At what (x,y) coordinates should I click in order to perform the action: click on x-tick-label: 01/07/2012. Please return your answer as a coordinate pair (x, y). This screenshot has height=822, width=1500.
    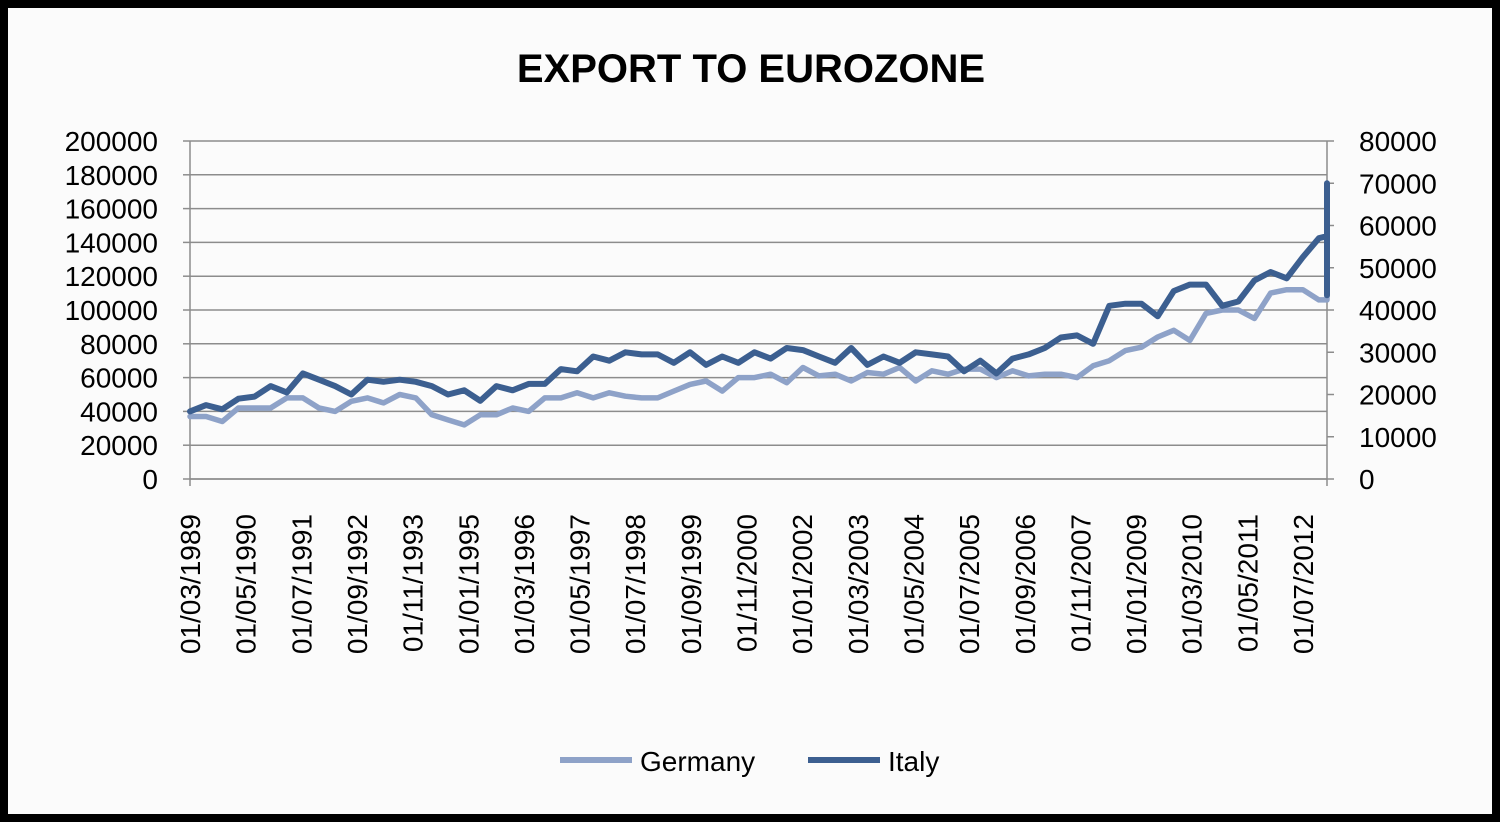
    Looking at the image, I should click on (1303, 584).